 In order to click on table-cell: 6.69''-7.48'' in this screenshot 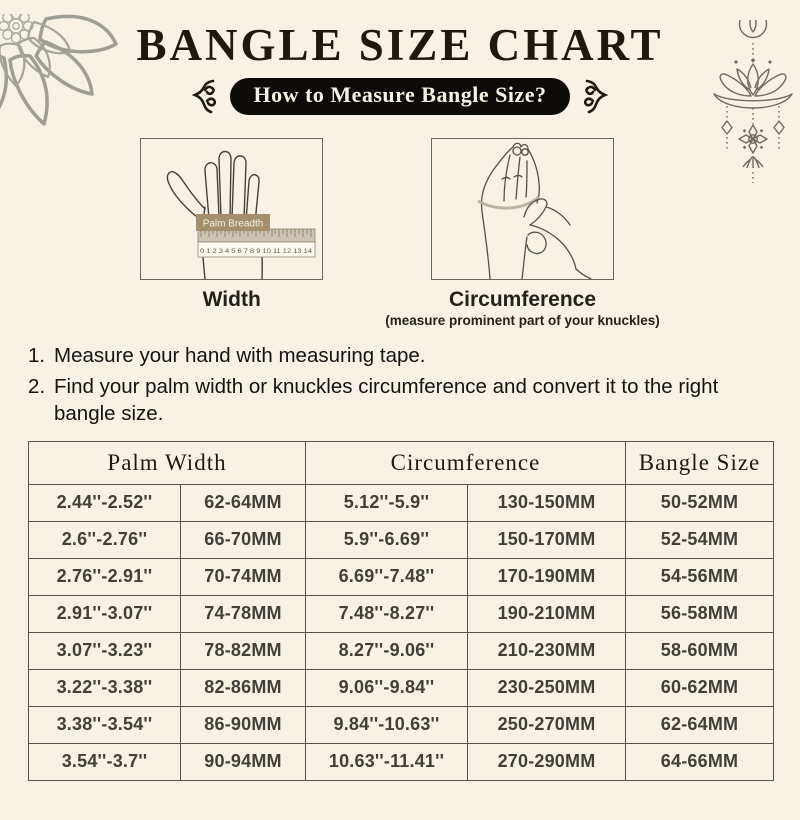, I will do `click(386, 576)`.